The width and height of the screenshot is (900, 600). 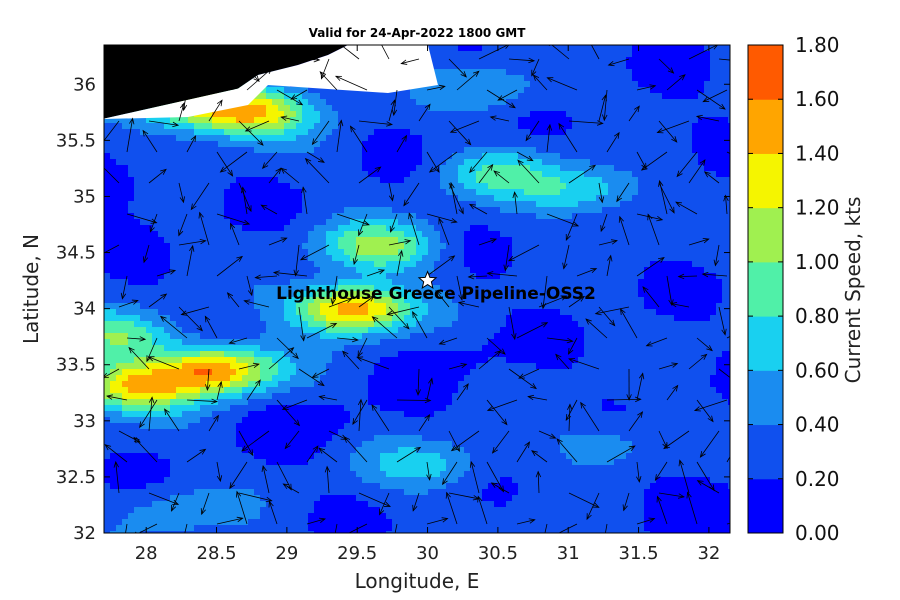 What do you see at coordinates (817, 479) in the screenshot?
I see `colorbar-tick-label: 0.20` at bounding box center [817, 479].